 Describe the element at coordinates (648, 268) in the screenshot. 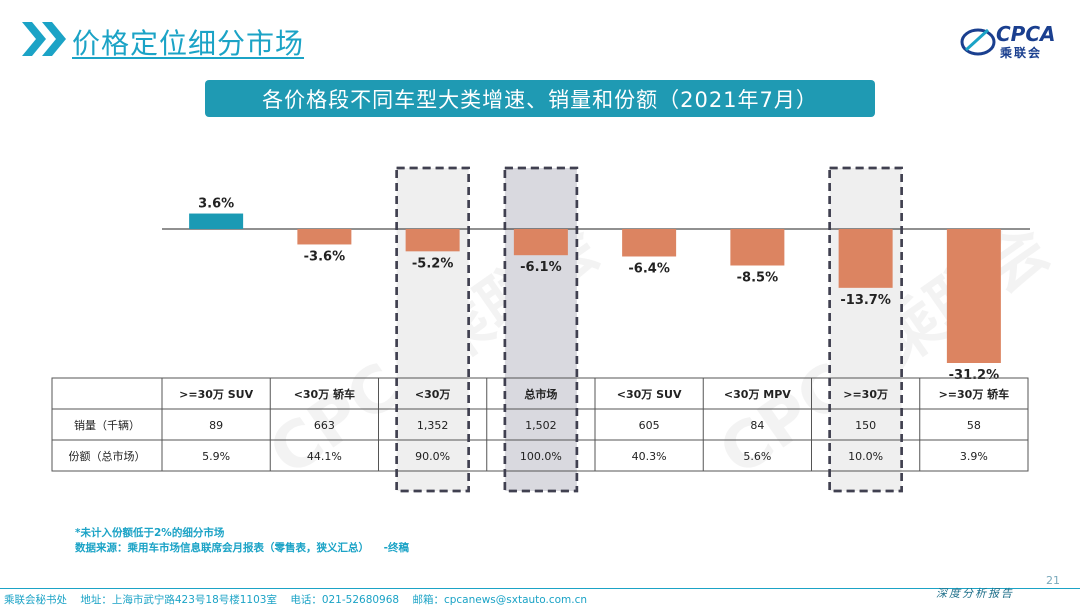

I see `data-label: -6.4%` at that location.